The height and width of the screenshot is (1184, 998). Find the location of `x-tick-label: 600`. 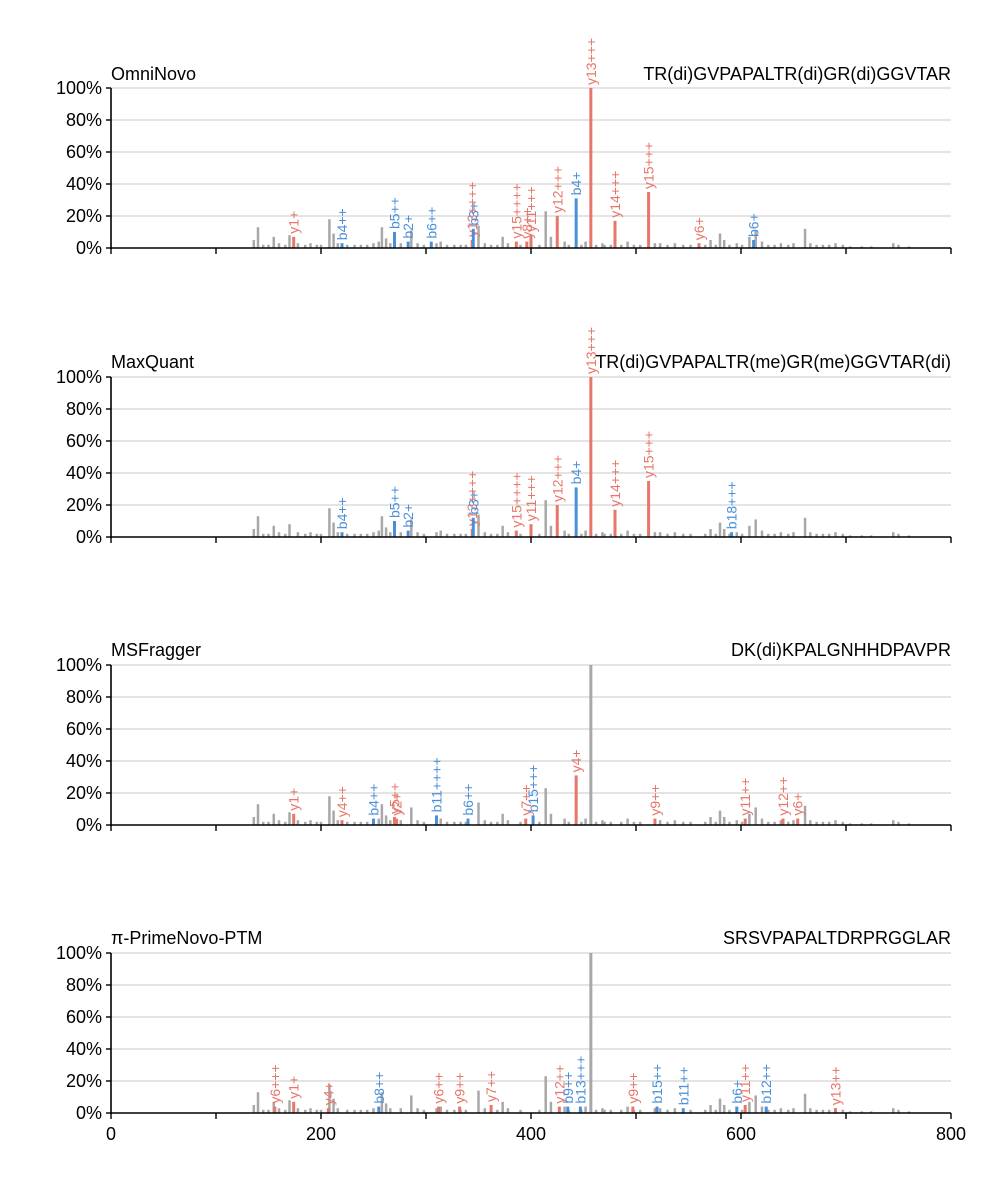

x-tick-label: 600 is located at coordinates (741, 1134).